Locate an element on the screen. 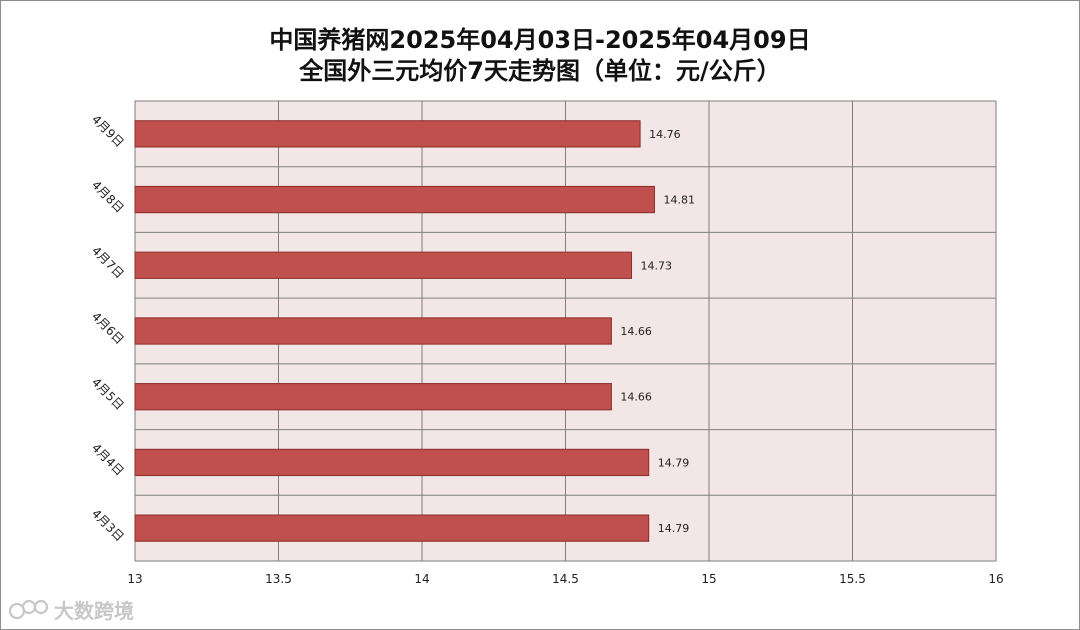 The height and width of the screenshot is (630, 1080). data-label: 14.73 is located at coordinates (657, 265).